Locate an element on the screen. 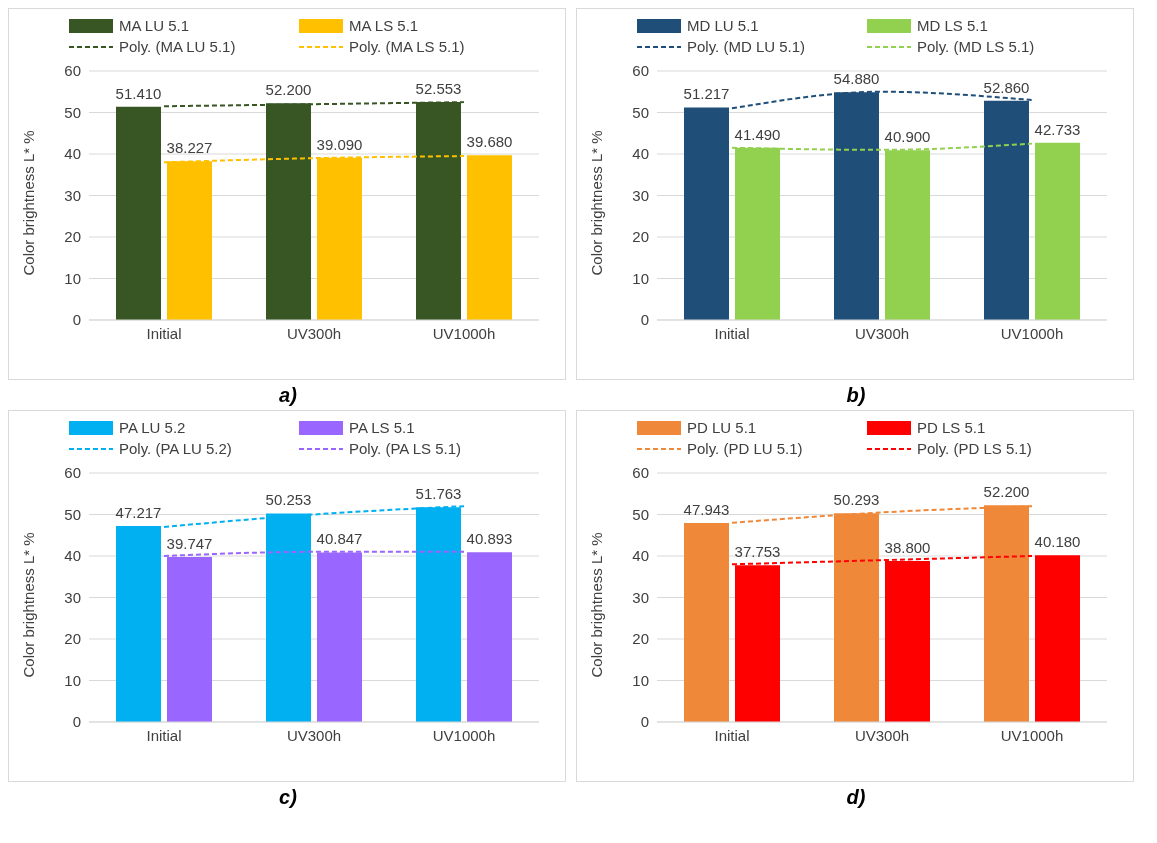 The height and width of the screenshot is (843, 1157). legend-label: MA LU 5.1 is located at coordinates (154, 25).